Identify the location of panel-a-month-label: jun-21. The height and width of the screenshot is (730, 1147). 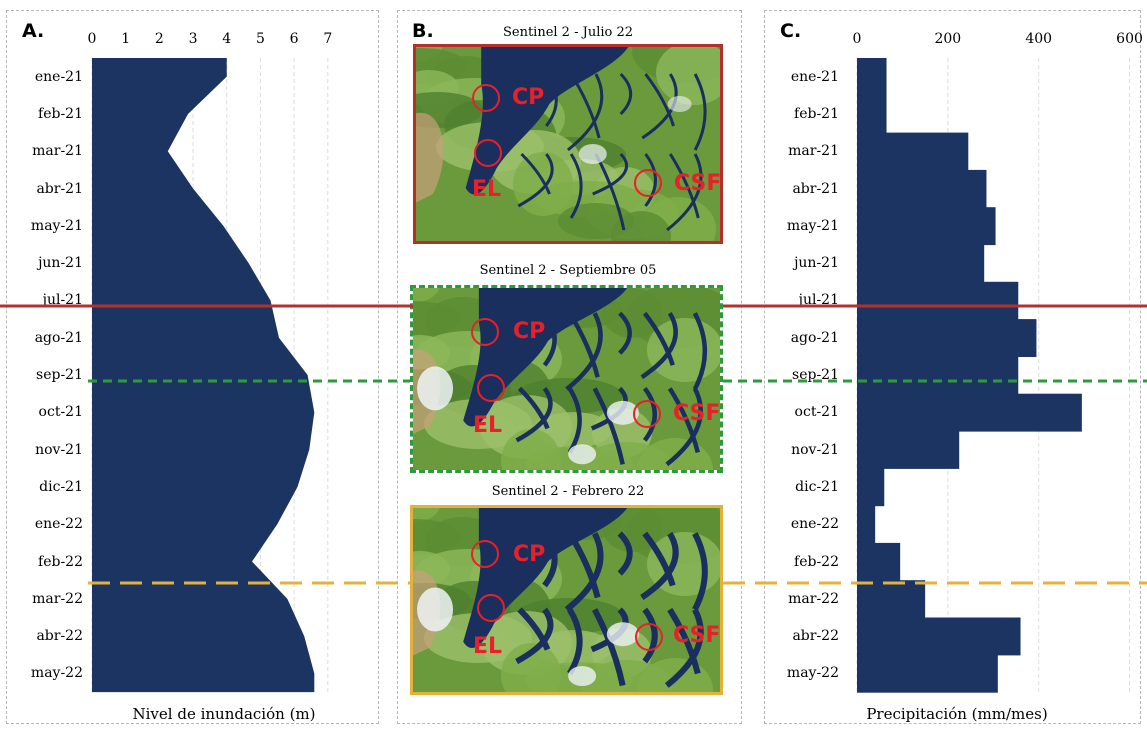
(60, 263).